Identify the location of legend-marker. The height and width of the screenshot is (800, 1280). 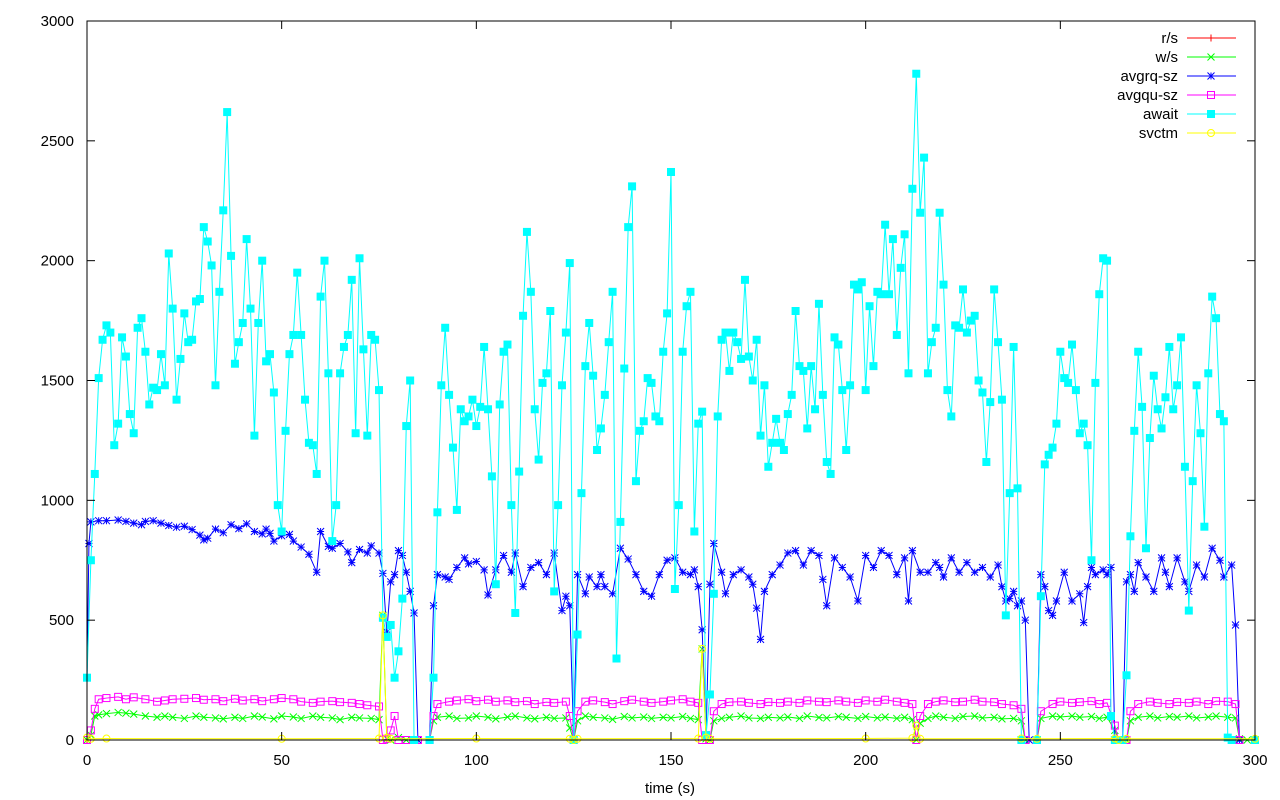
(1211, 95).